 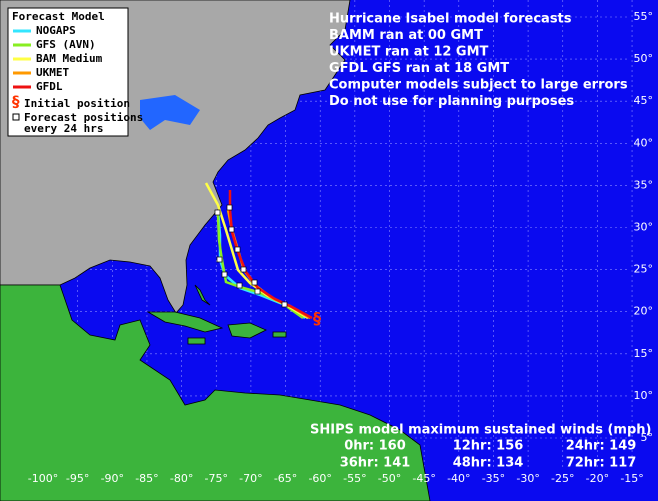 I want to click on lon-label: -55°, so click(x=354, y=478).